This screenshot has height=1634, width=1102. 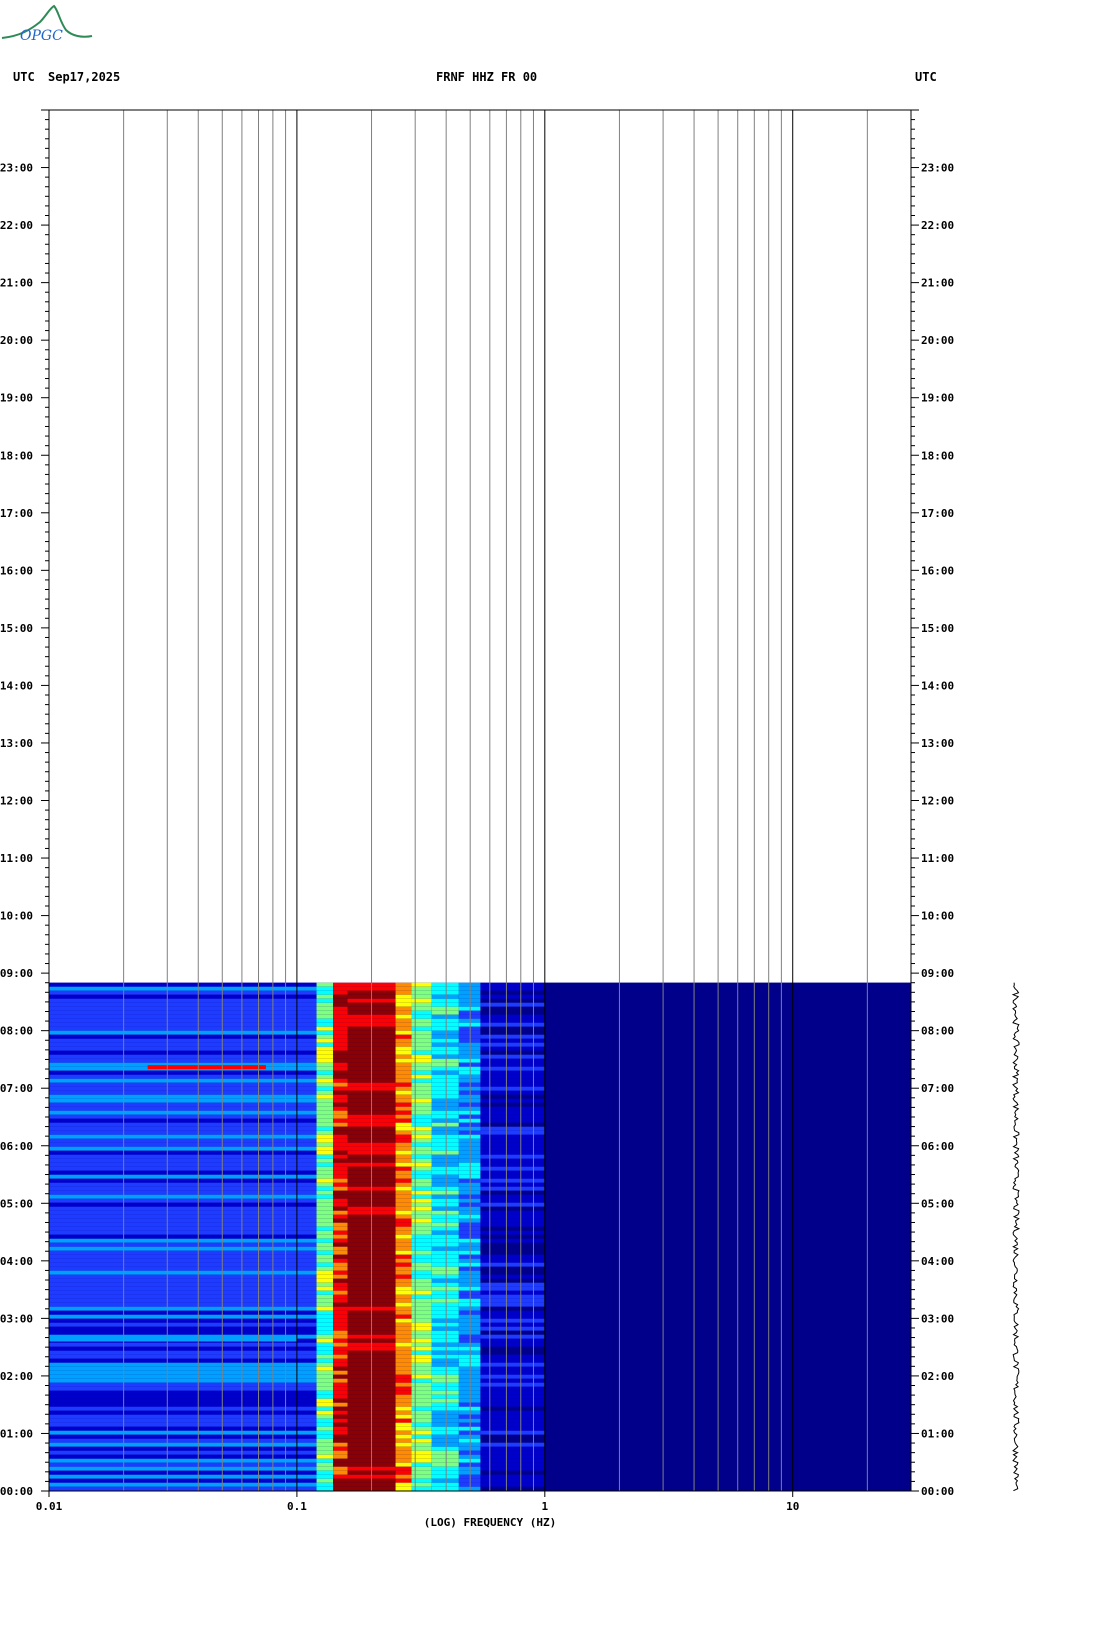 What do you see at coordinates (16, 168) in the screenshot?
I see `y-tick-label-left: 23:00` at bounding box center [16, 168].